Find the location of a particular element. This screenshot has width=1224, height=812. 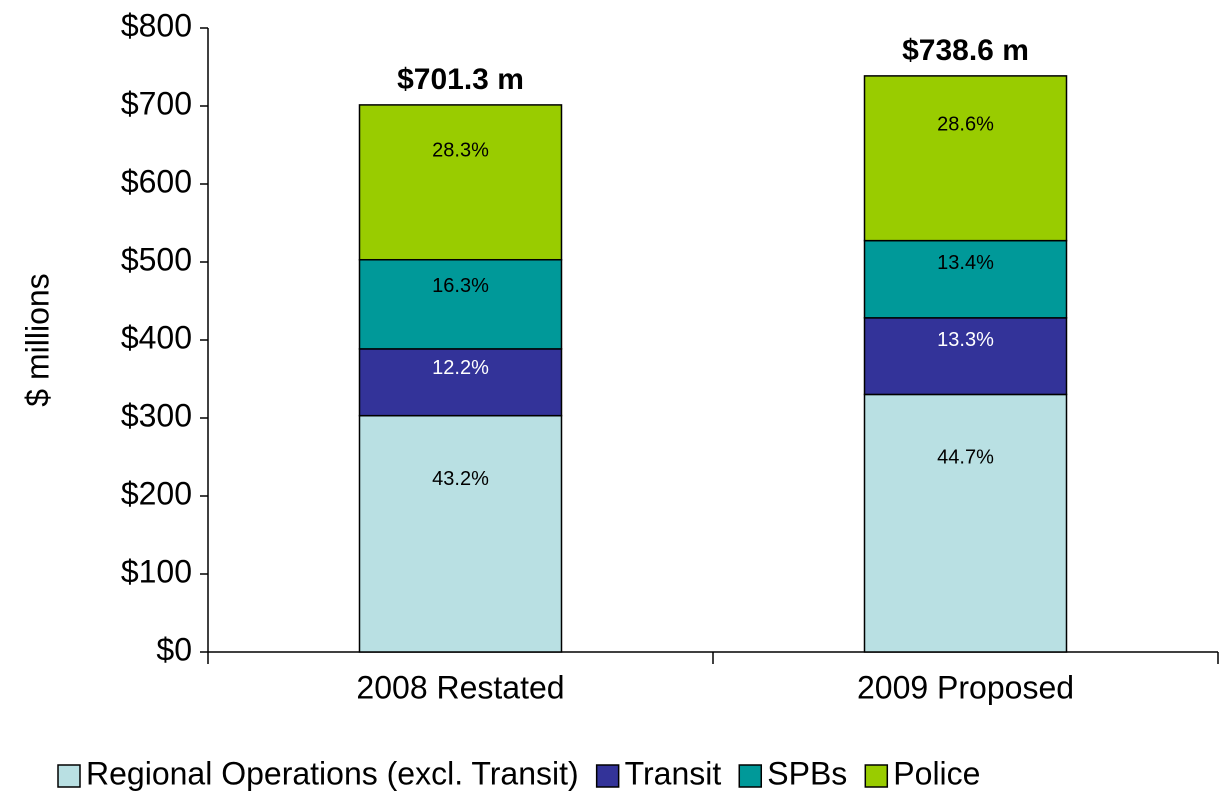

legend-label: Police is located at coordinates (936, 773).